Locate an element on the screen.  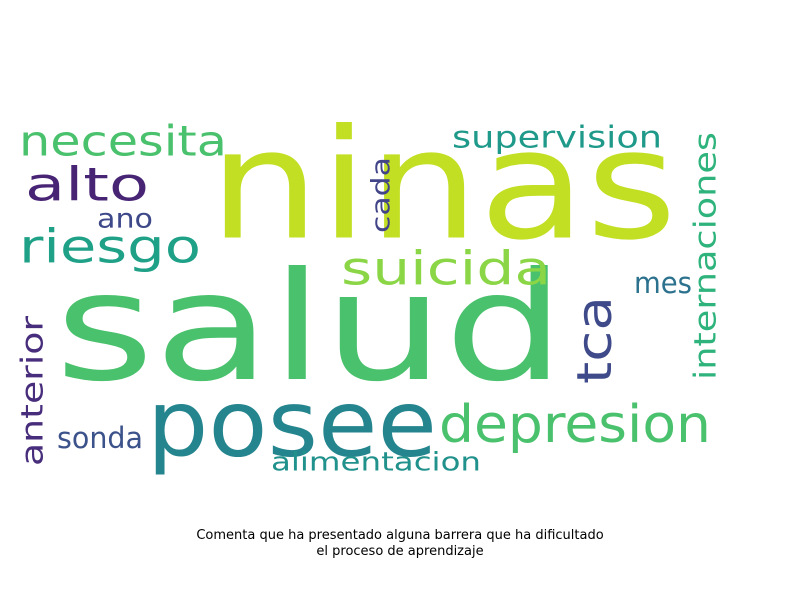
word-ano: ano is located at coordinates (125, 219).